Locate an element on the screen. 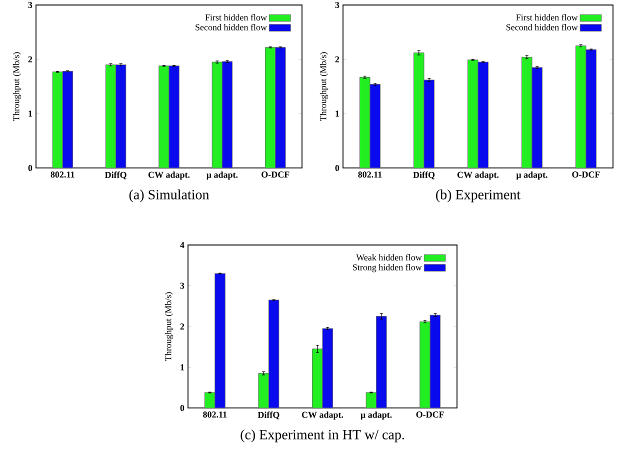 Image resolution: width=618 pixels, height=470 pixels. y-tick-label: 4 is located at coordinates (182, 245).